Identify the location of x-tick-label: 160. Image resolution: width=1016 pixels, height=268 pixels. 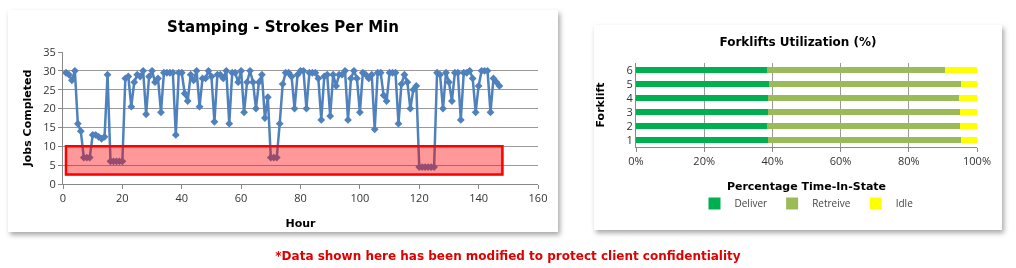
(538, 198).